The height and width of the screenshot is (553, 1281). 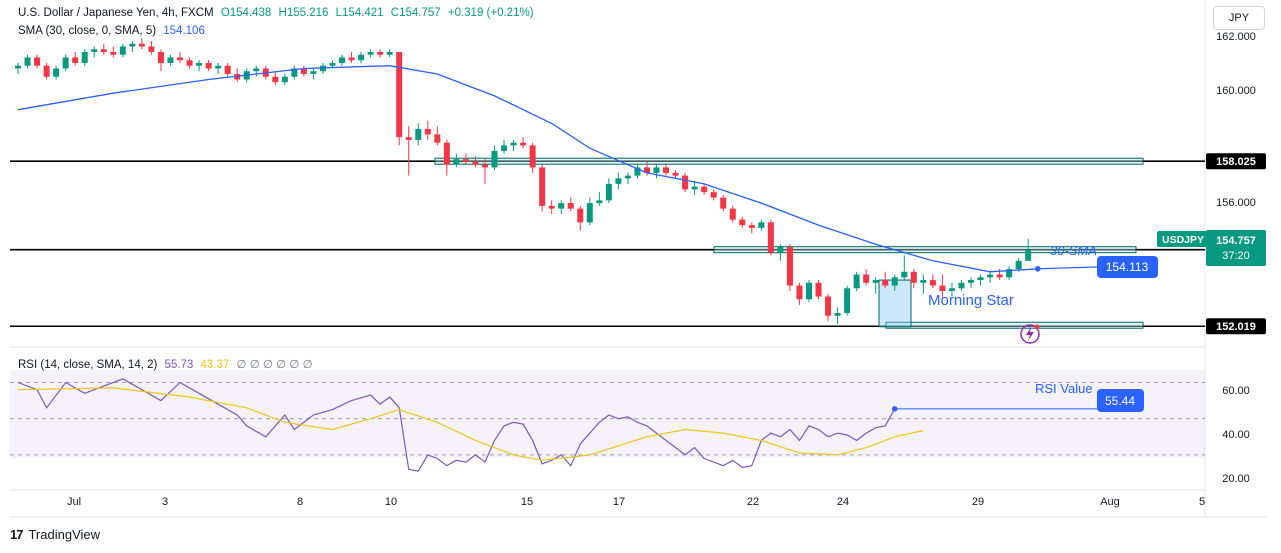 I want to click on ohlc-high: H155.216, so click(x=303, y=13).